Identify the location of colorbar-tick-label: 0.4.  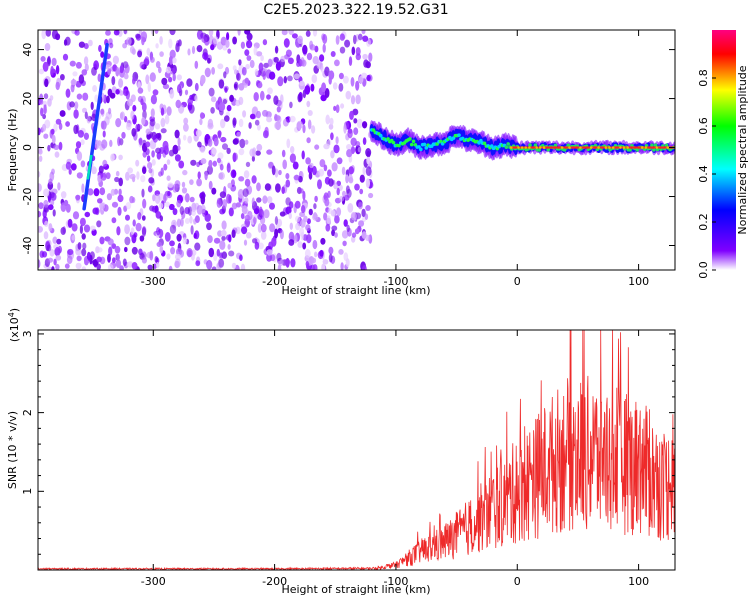
(703, 174).